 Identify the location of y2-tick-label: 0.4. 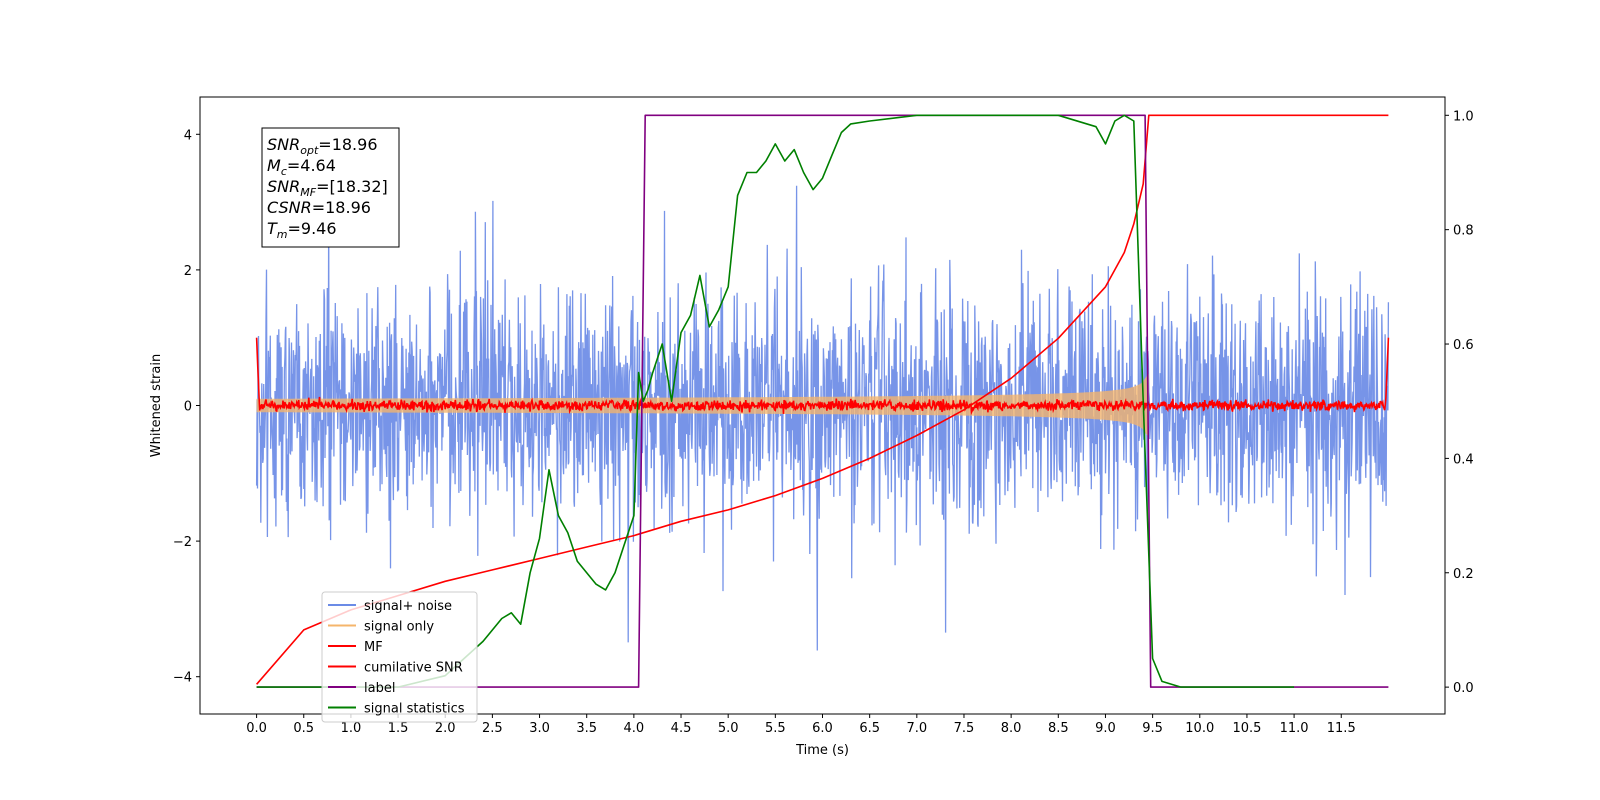
(1463, 459).